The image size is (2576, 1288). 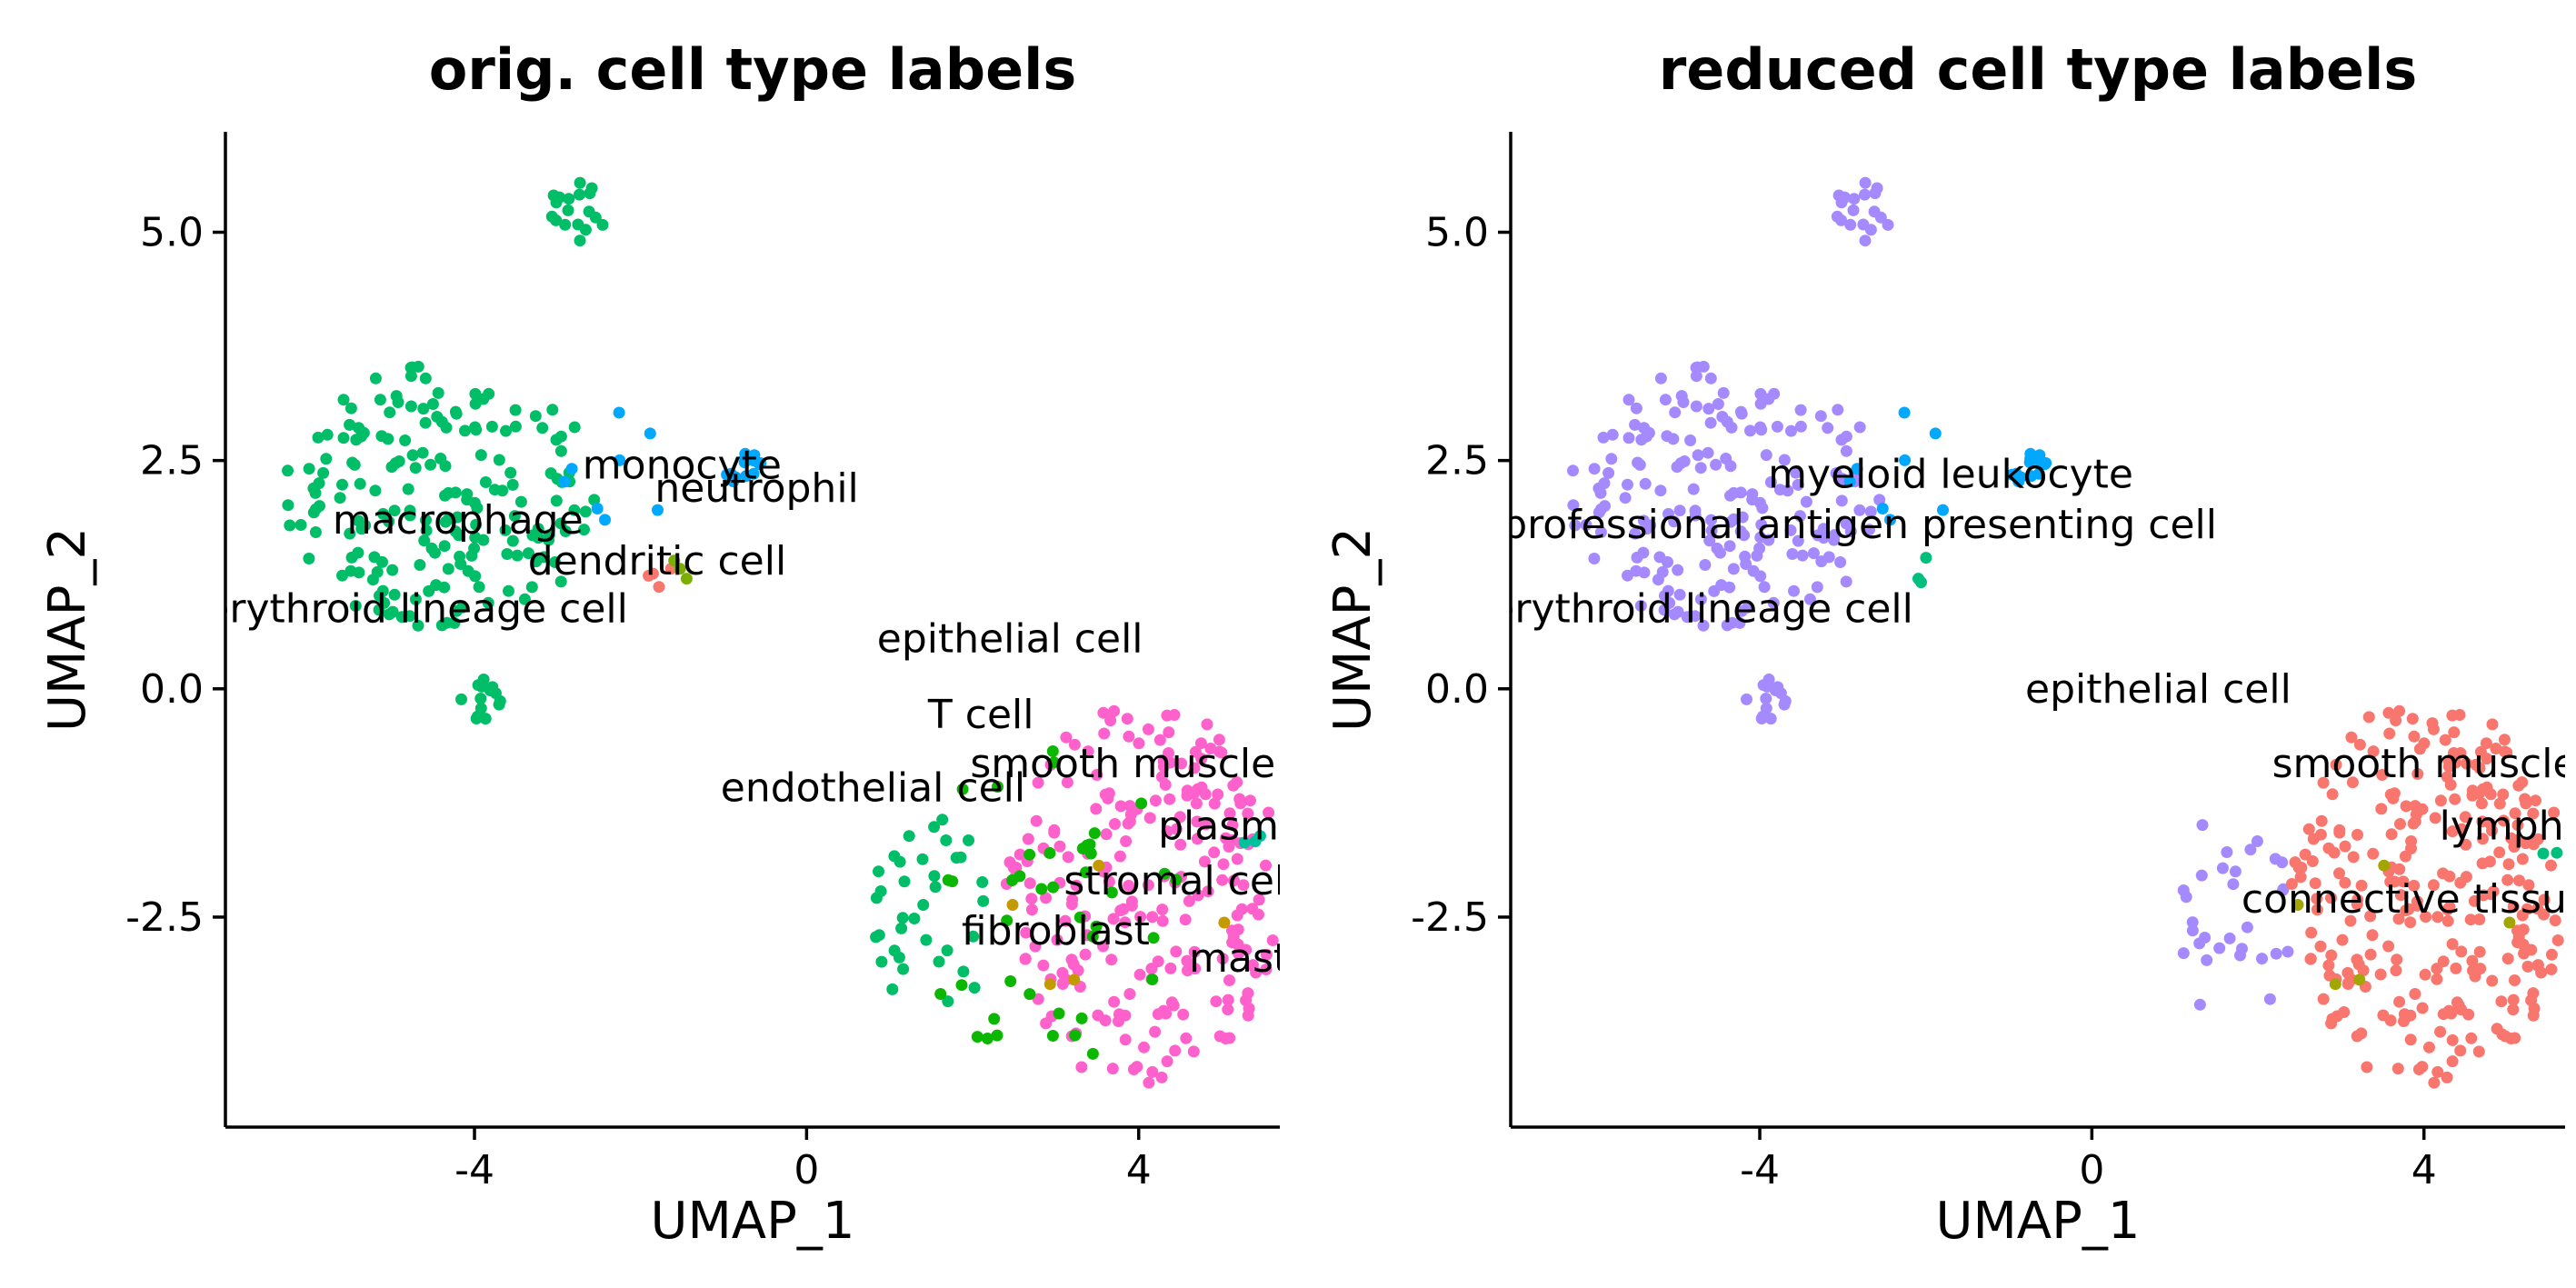 What do you see at coordinates (807, 1170) in the screenshot?
I see `x-tick-label: 0` at bounding box center [807, 1170].